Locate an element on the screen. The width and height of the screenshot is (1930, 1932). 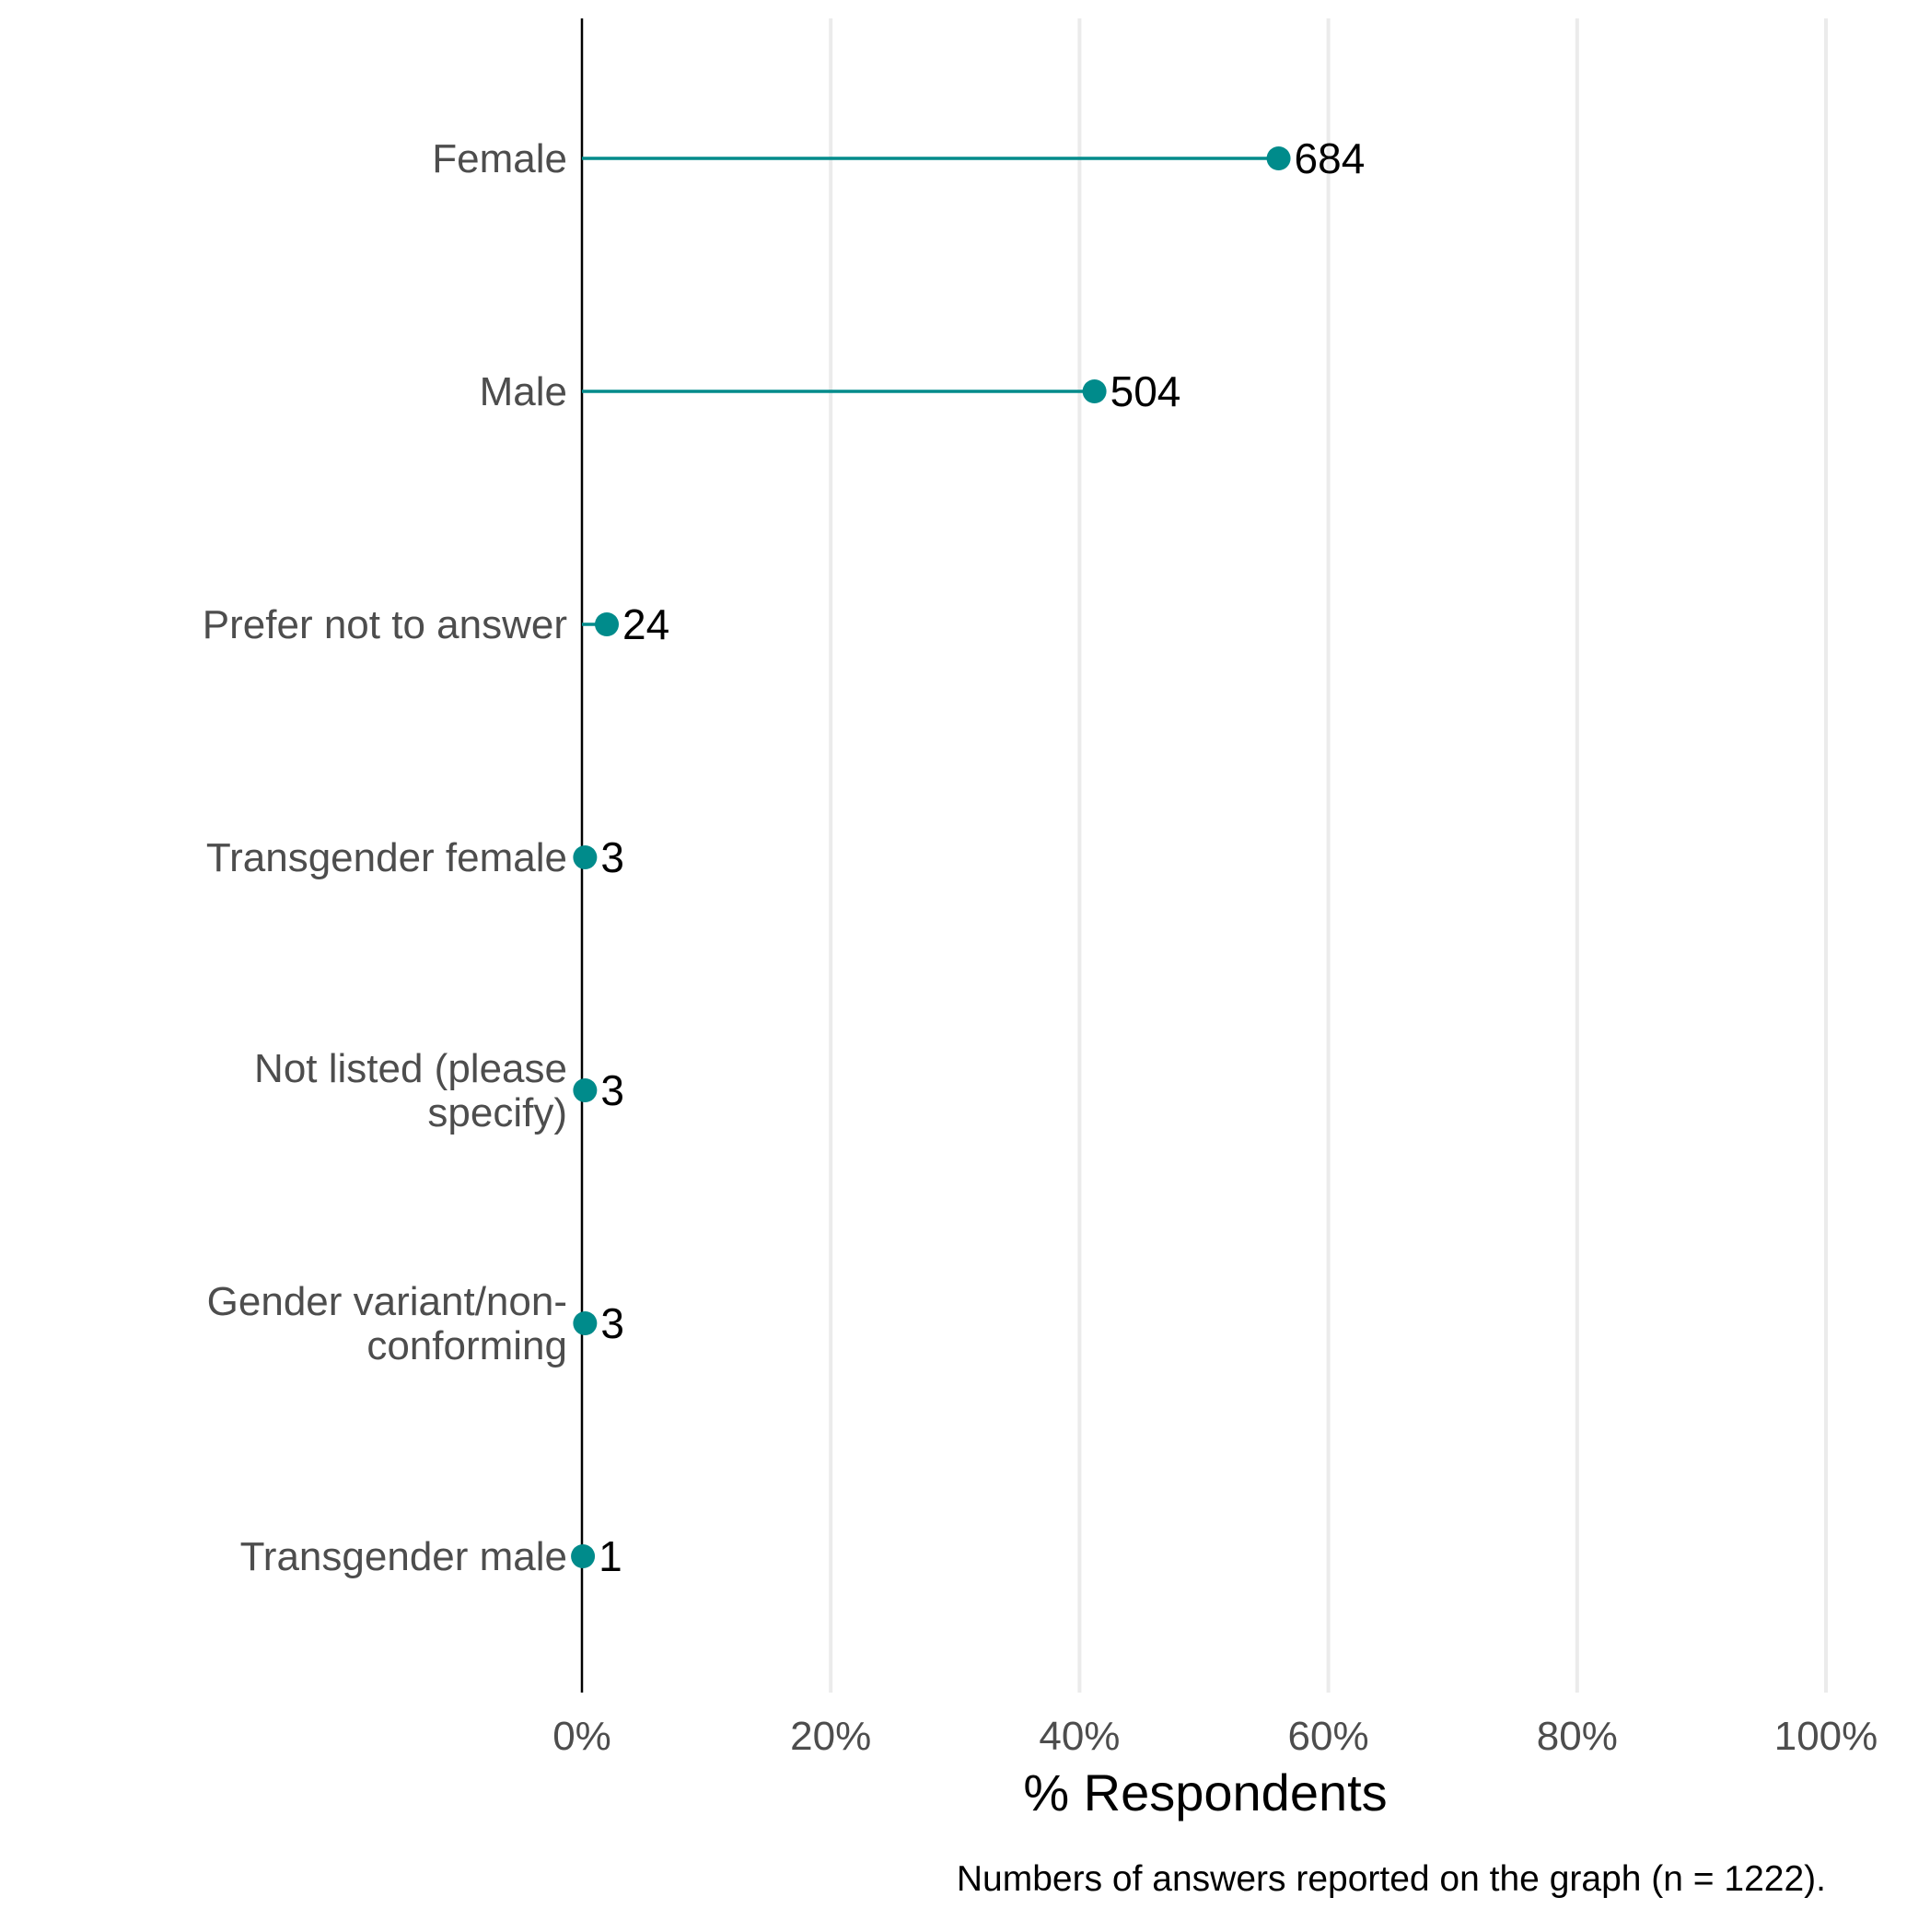
value-label: 1 is located at coordinates (610, 1556).